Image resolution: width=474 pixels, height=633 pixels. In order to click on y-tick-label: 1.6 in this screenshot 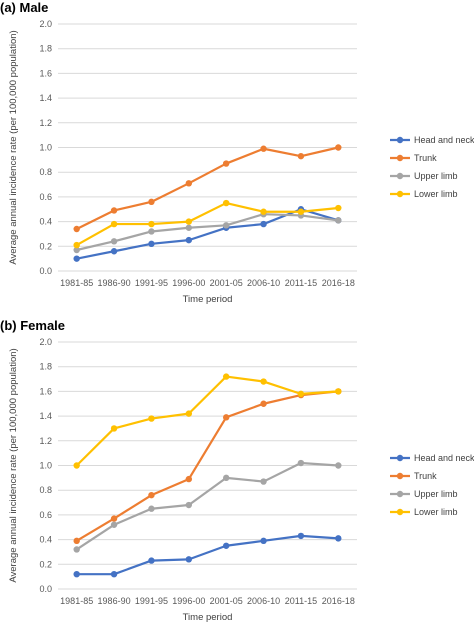, I will do `click(45, 73)`.